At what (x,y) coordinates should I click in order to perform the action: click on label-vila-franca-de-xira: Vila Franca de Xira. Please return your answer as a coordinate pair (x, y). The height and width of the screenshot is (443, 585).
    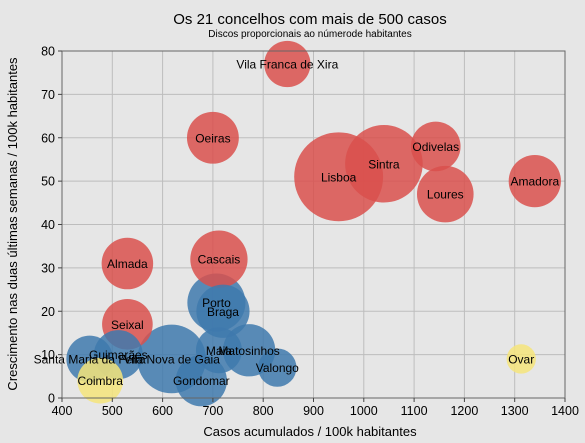
    Looking at the image, I should click on (287, 65).